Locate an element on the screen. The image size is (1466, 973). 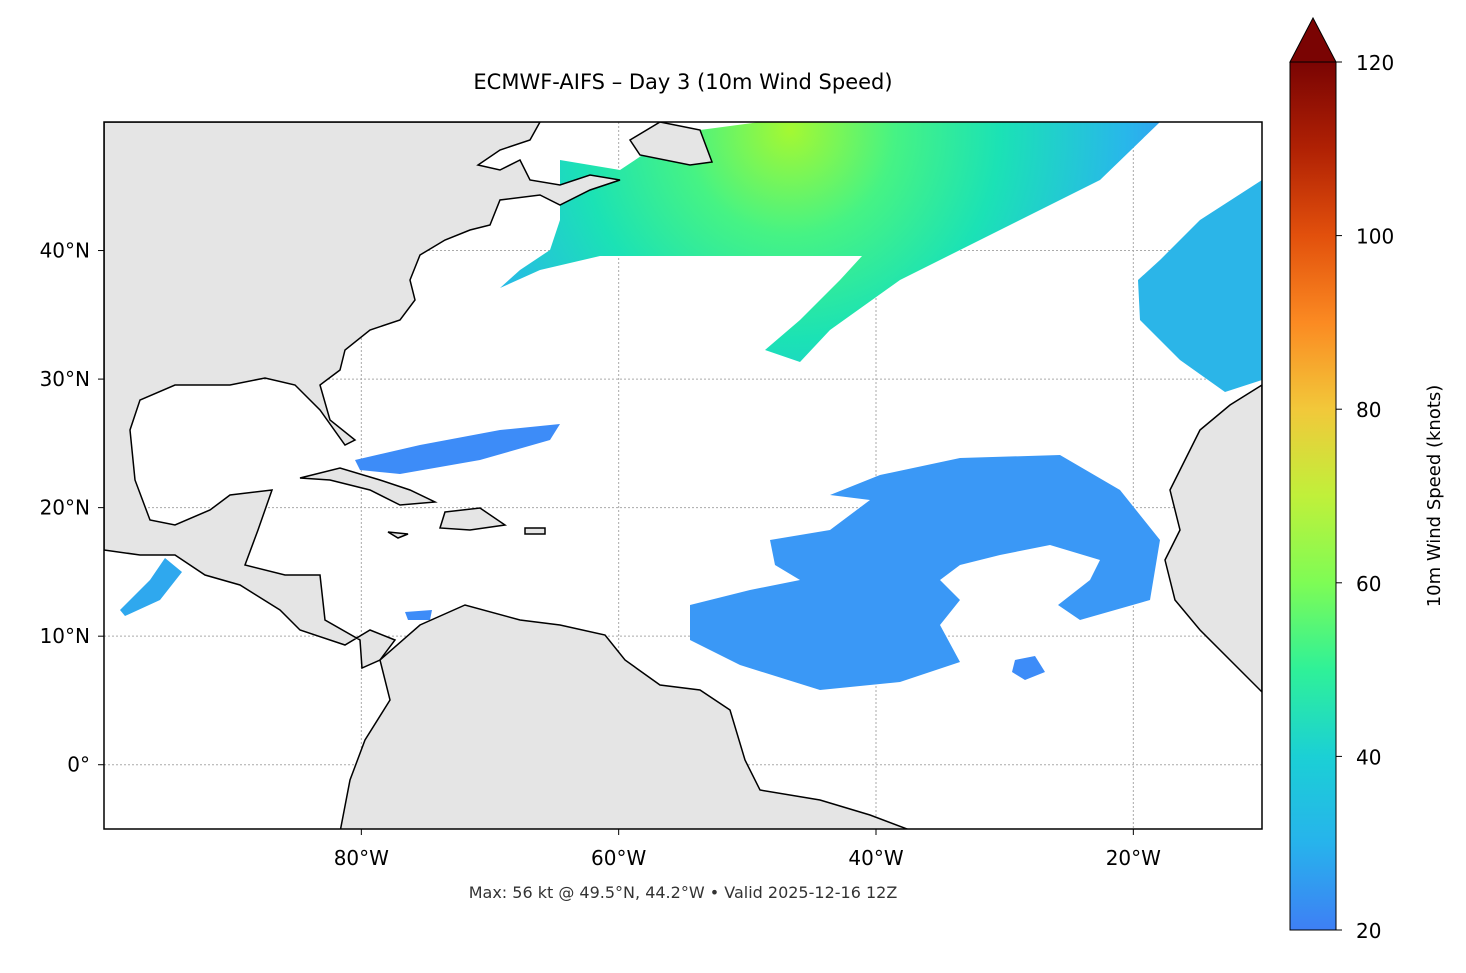
y-tick-label: 20°N is located at coordinates (65, 508).